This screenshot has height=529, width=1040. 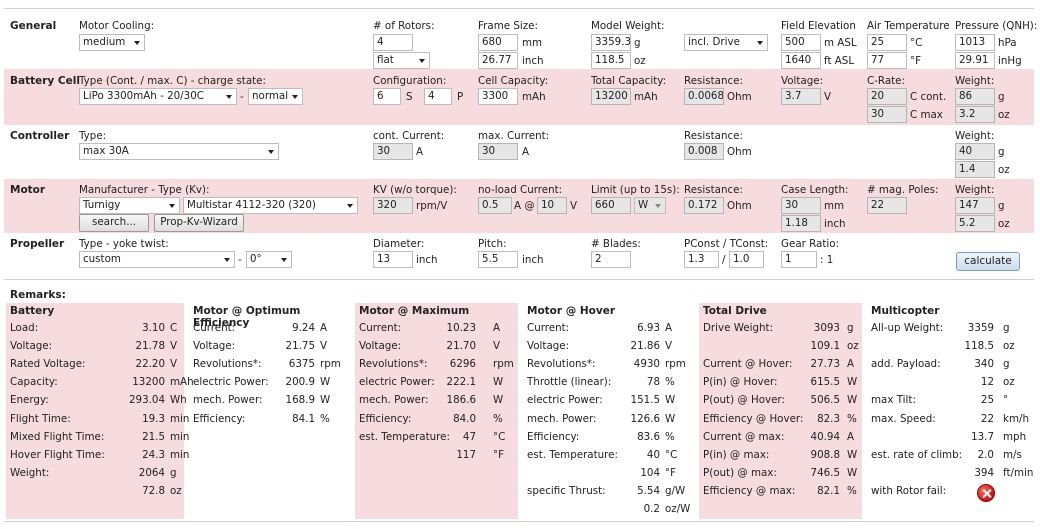 I want to click on model-weight-g-input: 3359.3, so click(x=611, y=42).